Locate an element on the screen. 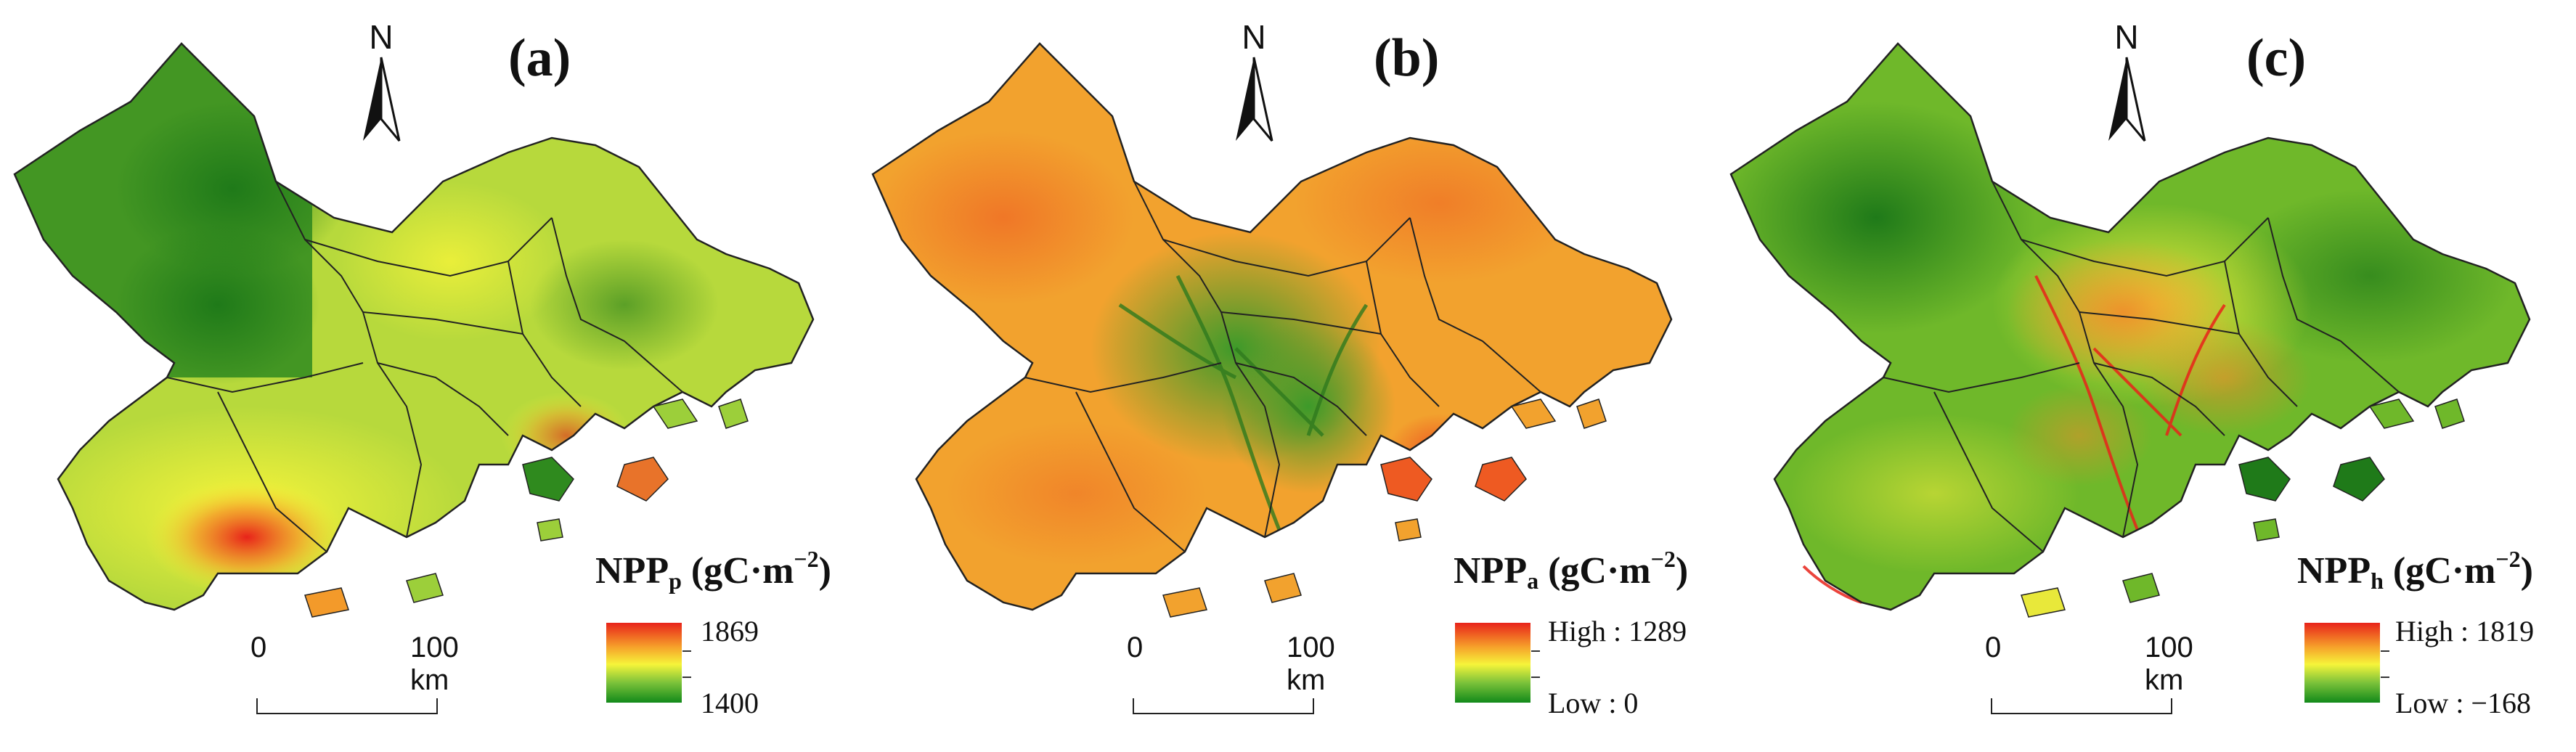 The image size is (2576, 752). panel-label: (a) is located at coordinates (539, 58).